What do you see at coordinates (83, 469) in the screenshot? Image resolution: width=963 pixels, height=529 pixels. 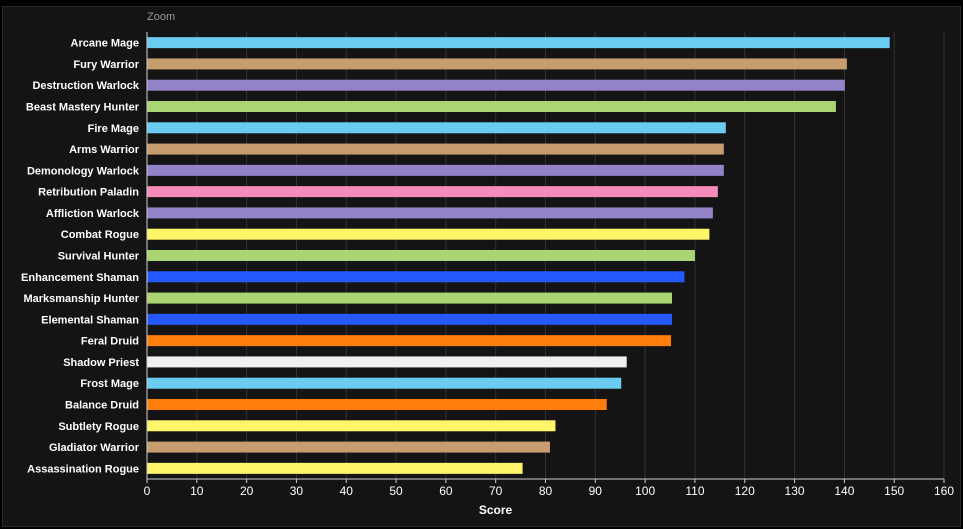 I see `category-label: Assassination Rogue` at bounding box center [83, 469].